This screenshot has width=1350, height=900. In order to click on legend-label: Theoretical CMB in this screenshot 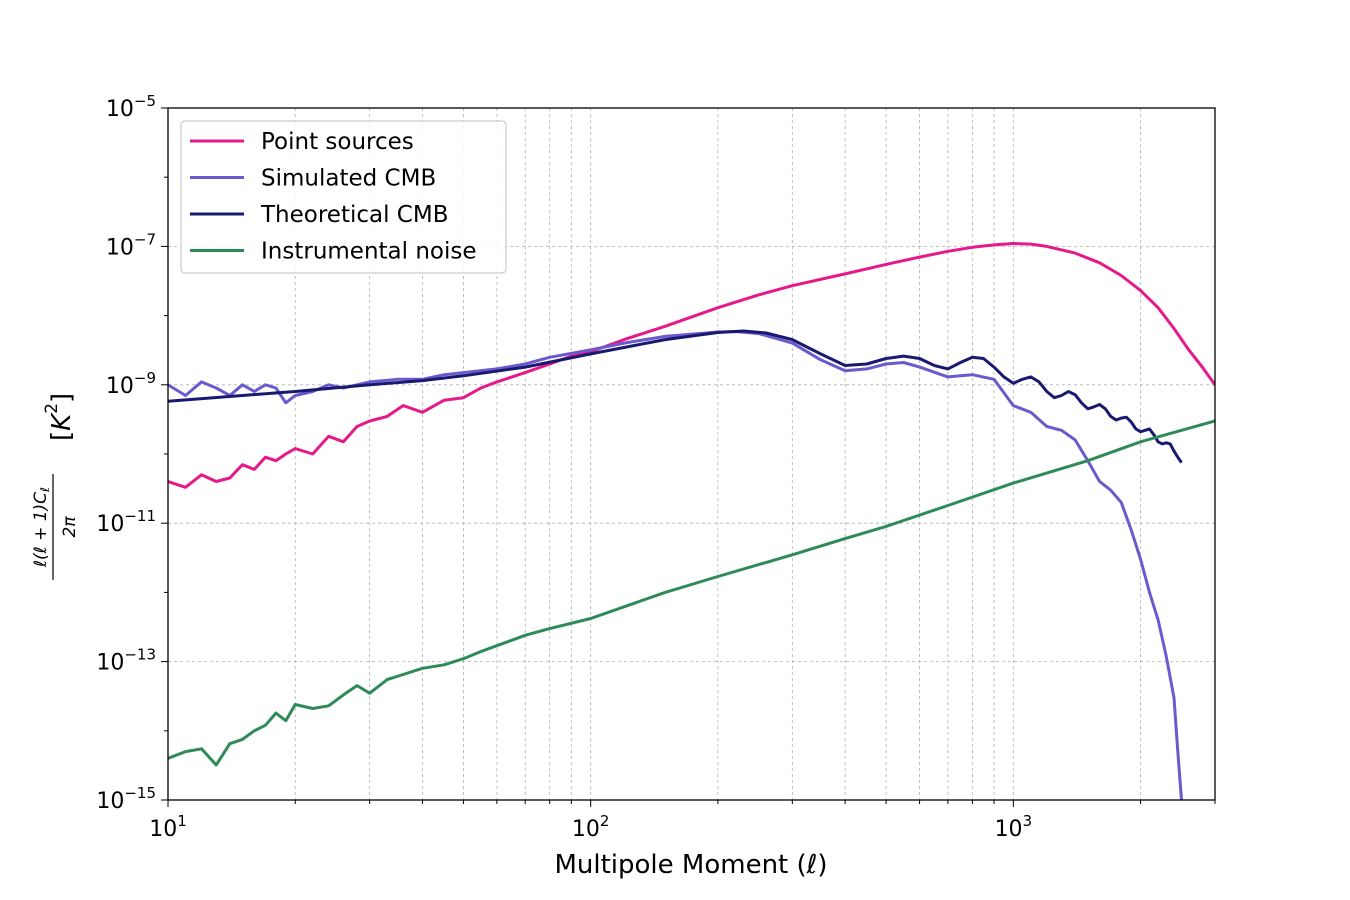, I will do `click(354, 215)`.